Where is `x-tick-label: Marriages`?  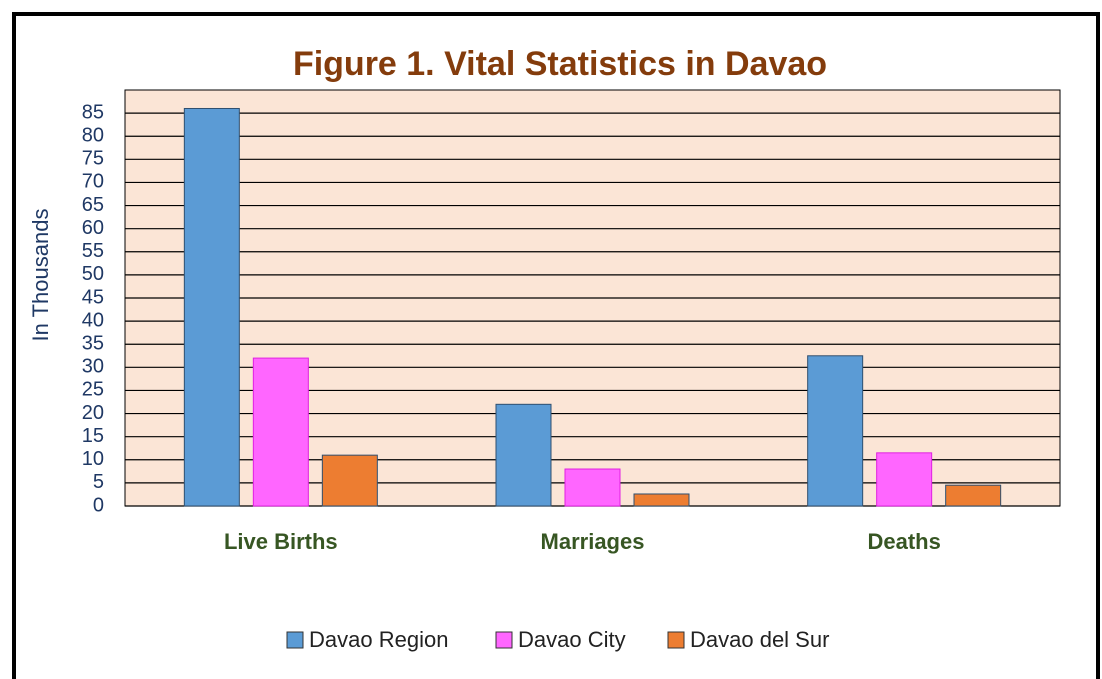 x-tick-label: Marriages is located at coordinates (593, 541).